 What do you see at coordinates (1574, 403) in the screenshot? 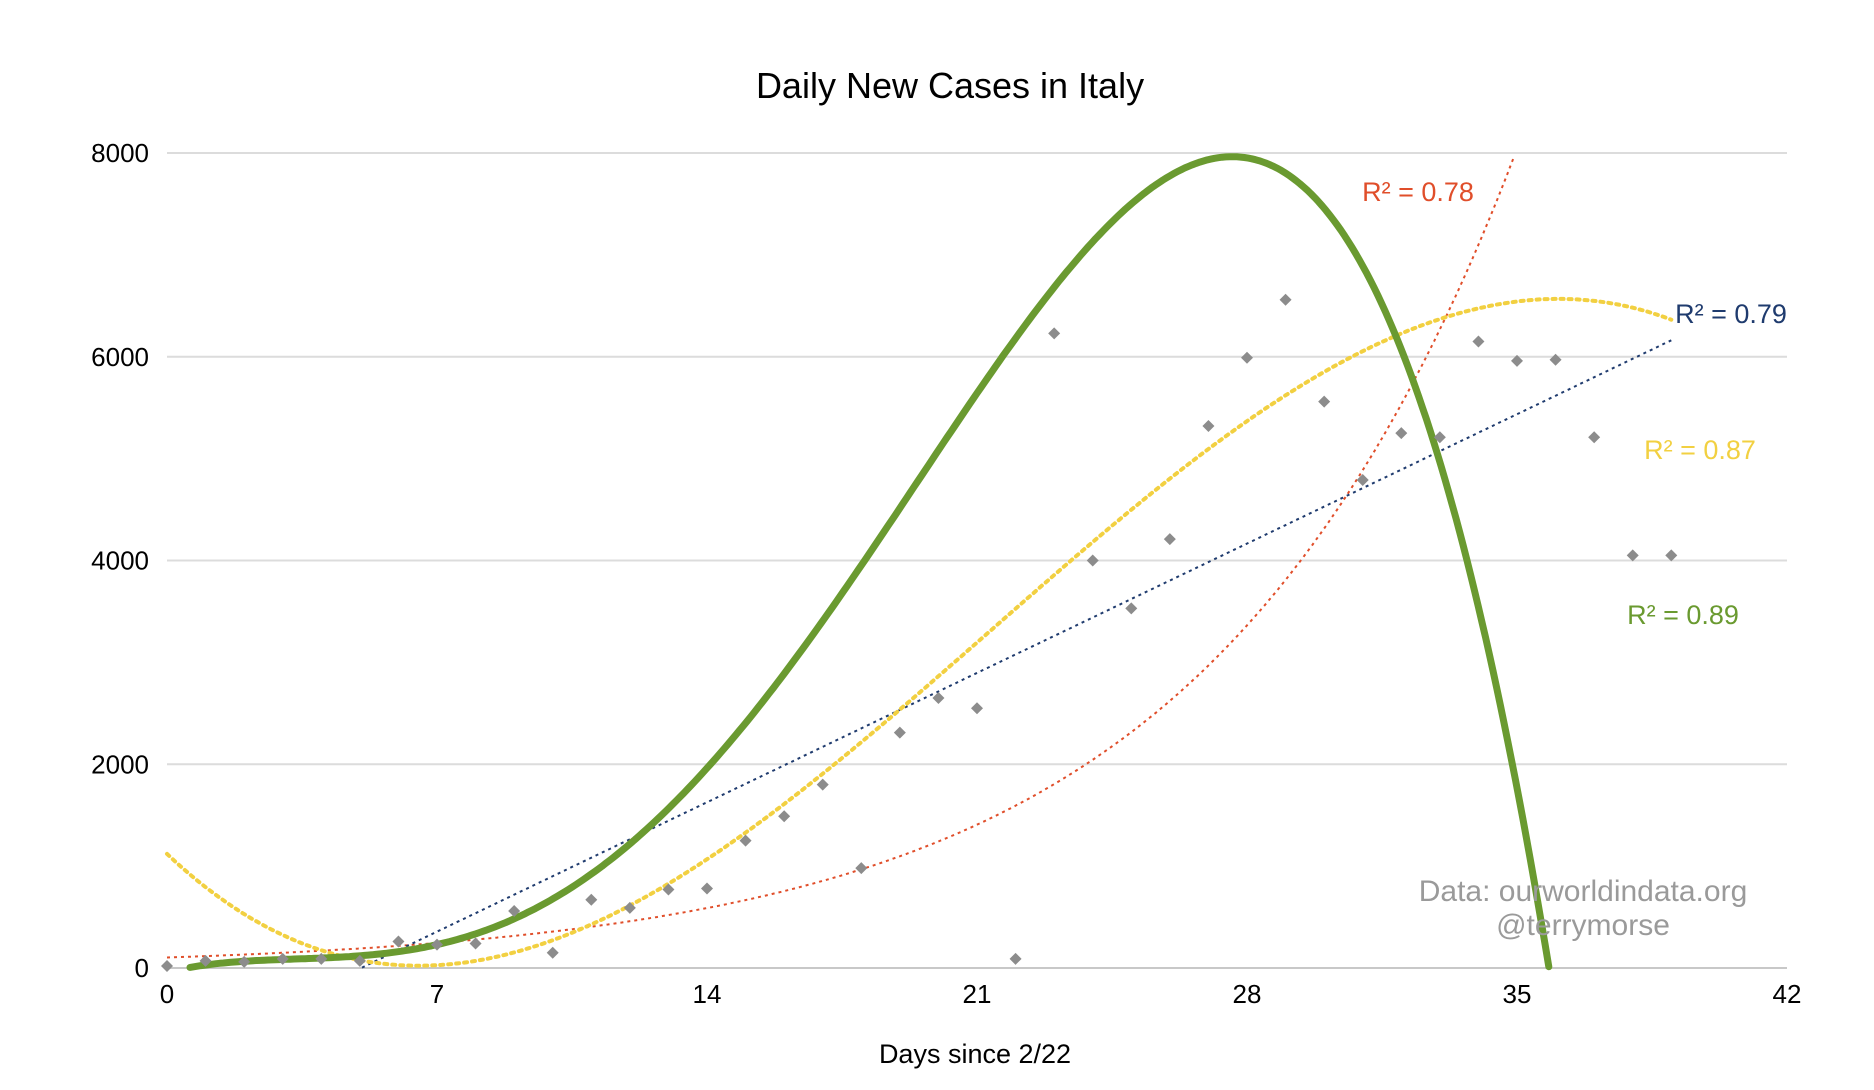
I see `r-squared-labels: R² = 0.78 R² = 0.79 R² = 0.87 R² = 0.89` at bounding box center [1574, 403].